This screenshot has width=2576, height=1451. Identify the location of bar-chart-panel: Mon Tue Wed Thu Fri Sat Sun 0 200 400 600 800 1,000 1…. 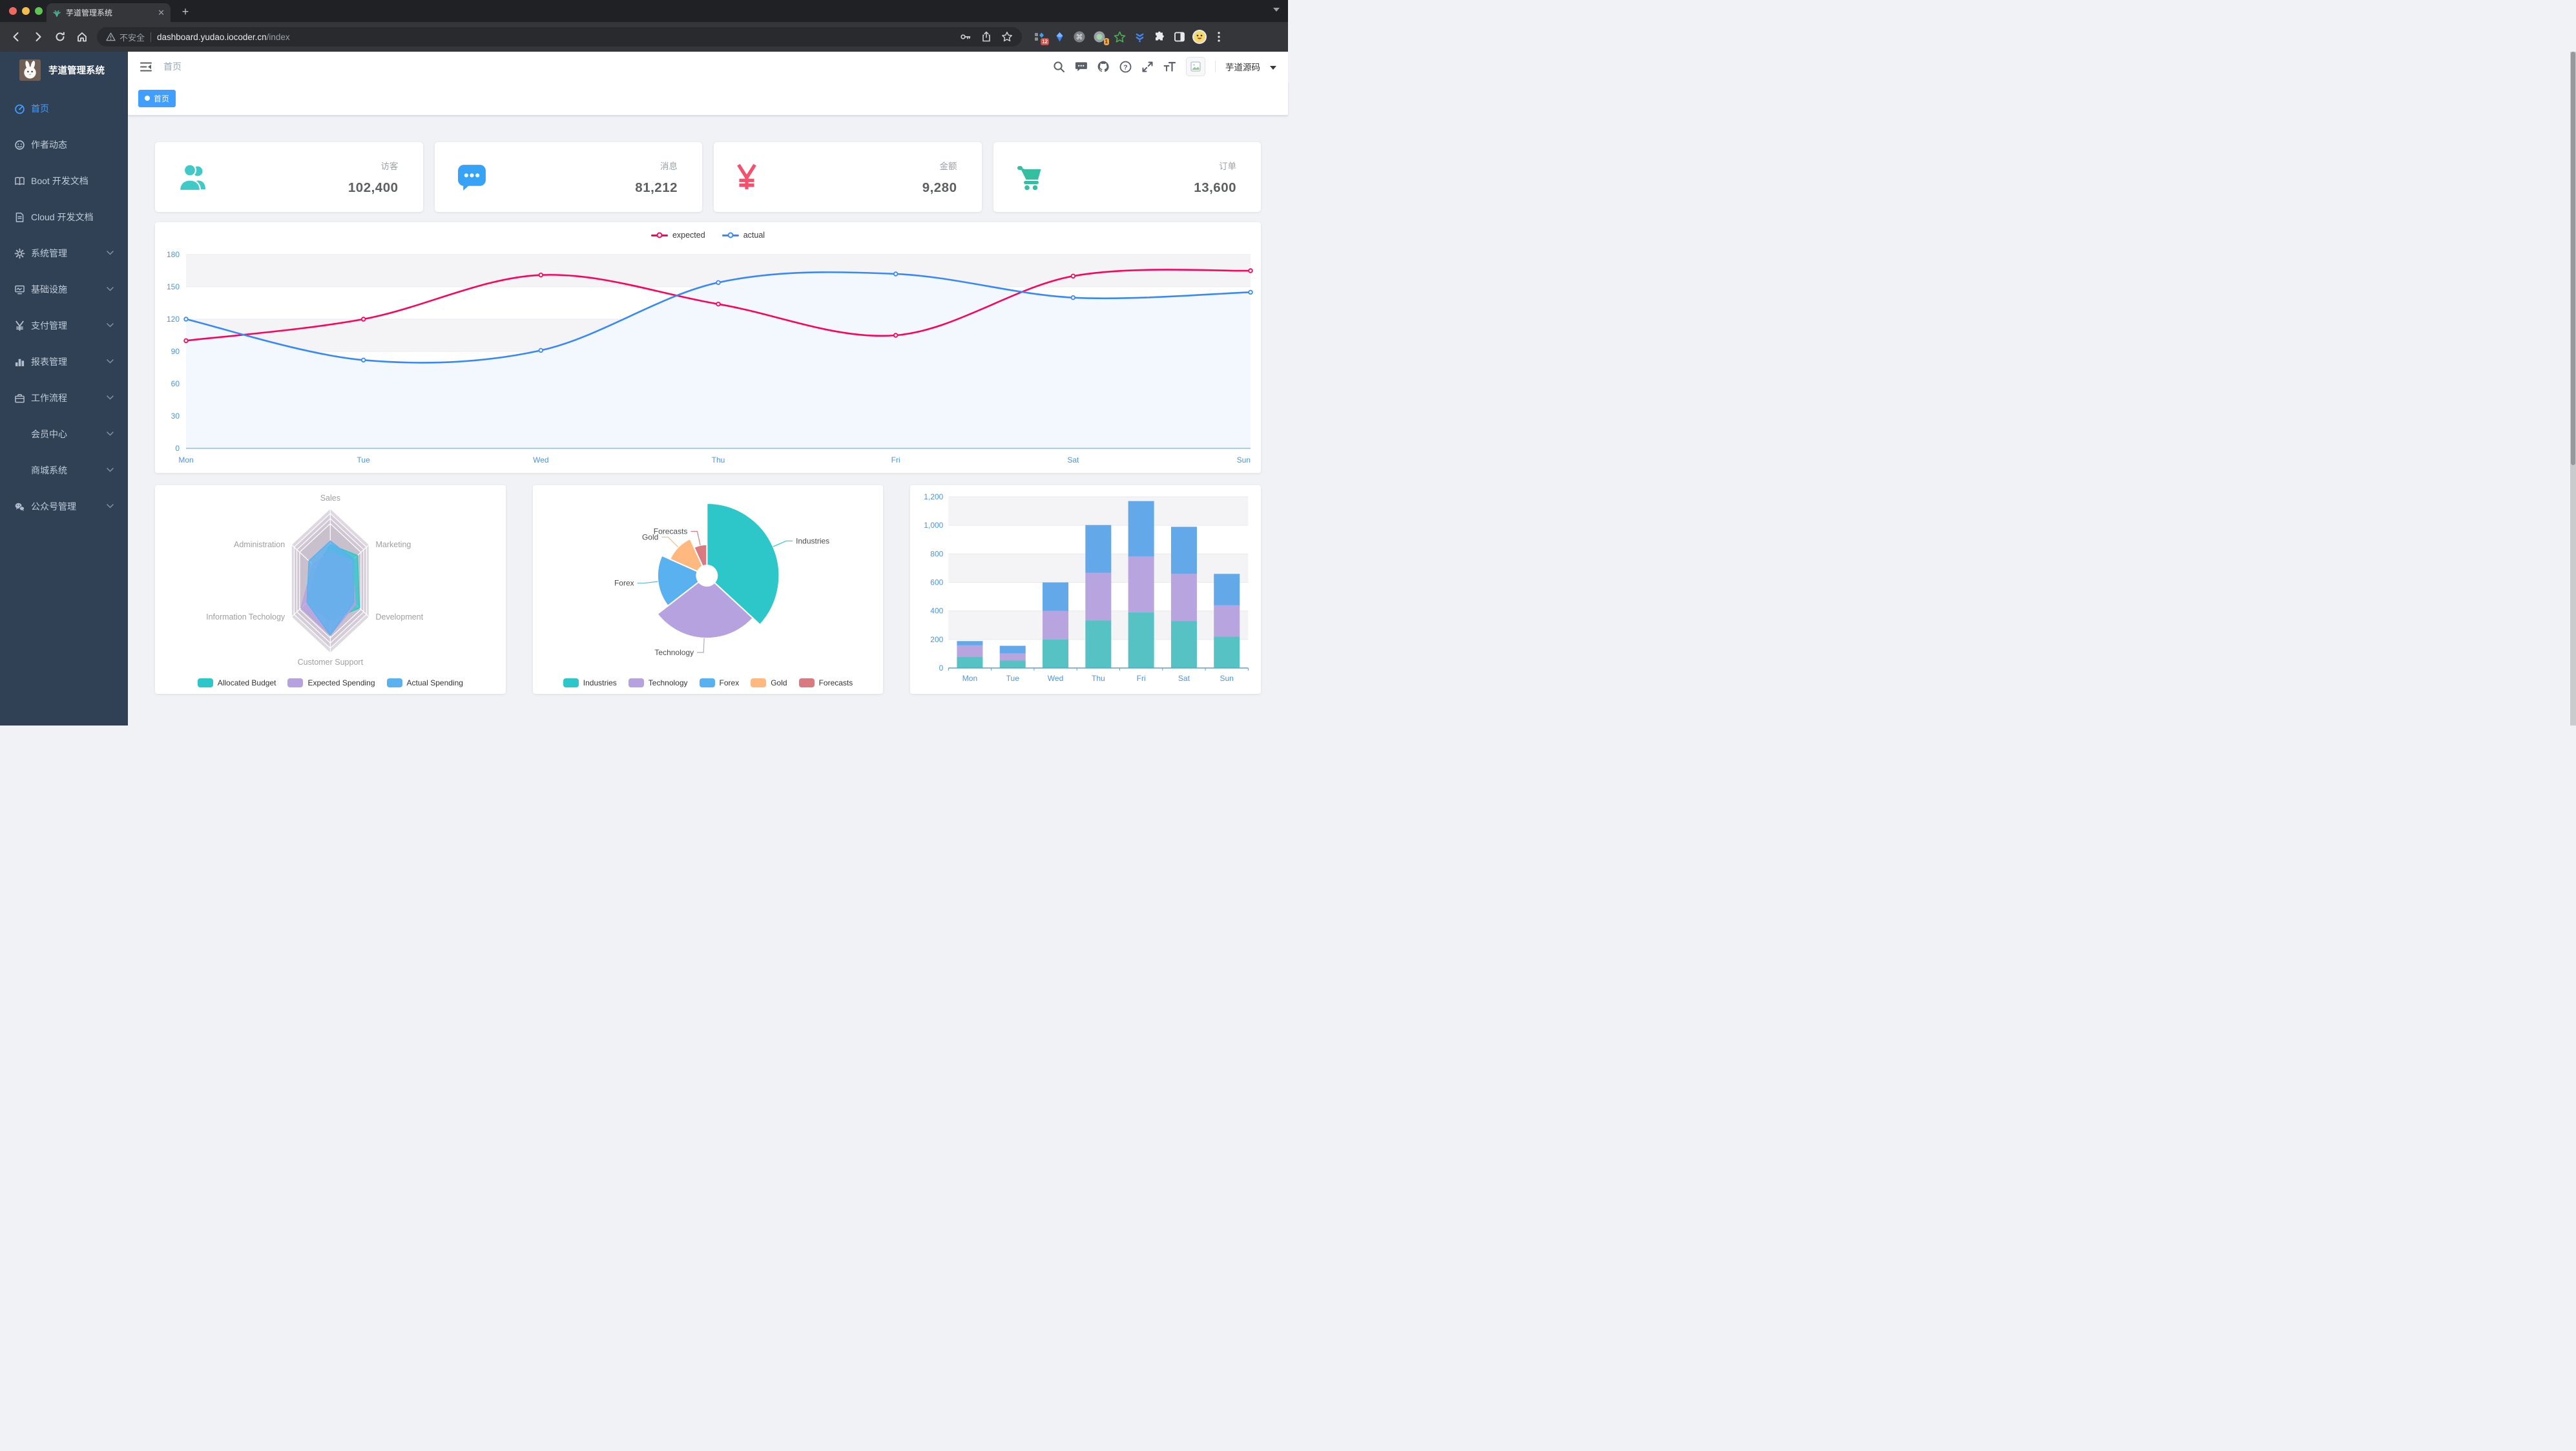
(1086, 589).